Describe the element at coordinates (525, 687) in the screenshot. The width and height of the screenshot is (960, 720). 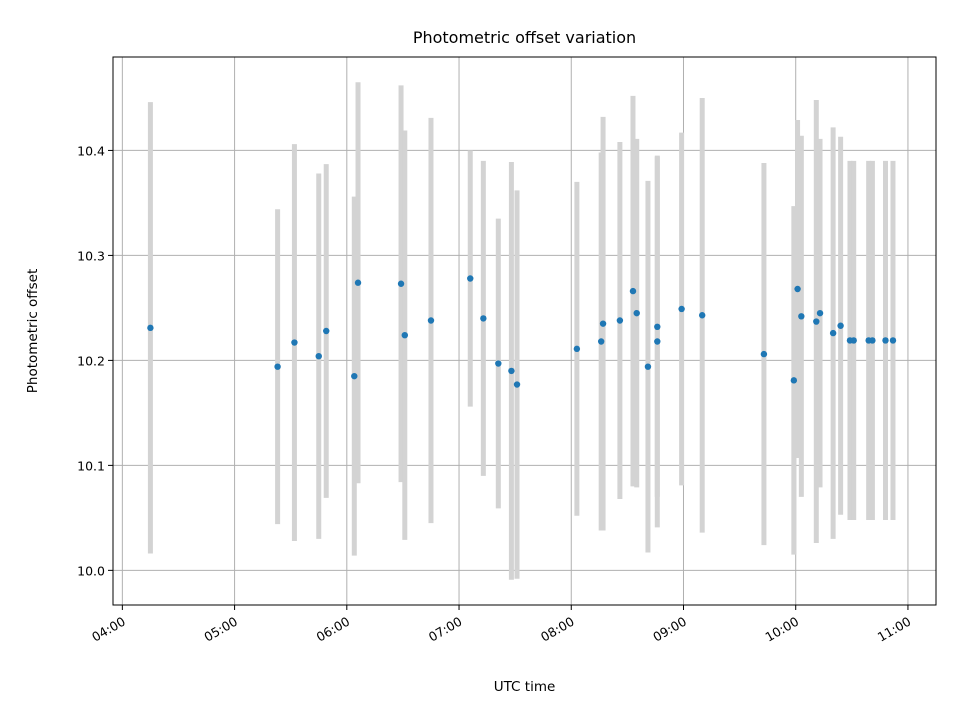
I see `x-axis-label: UTC time` at that location.